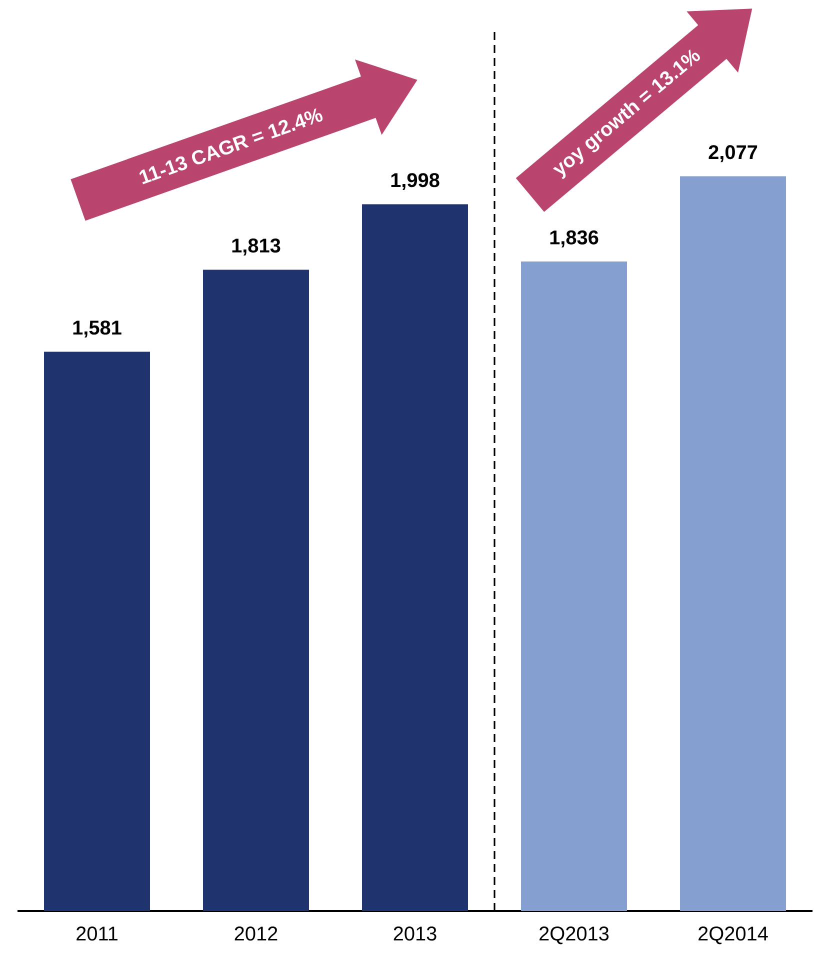 The image size is (814, 961). I want to click on annotation: 11-13 CAGR = 12.4%, so click(231, 146).